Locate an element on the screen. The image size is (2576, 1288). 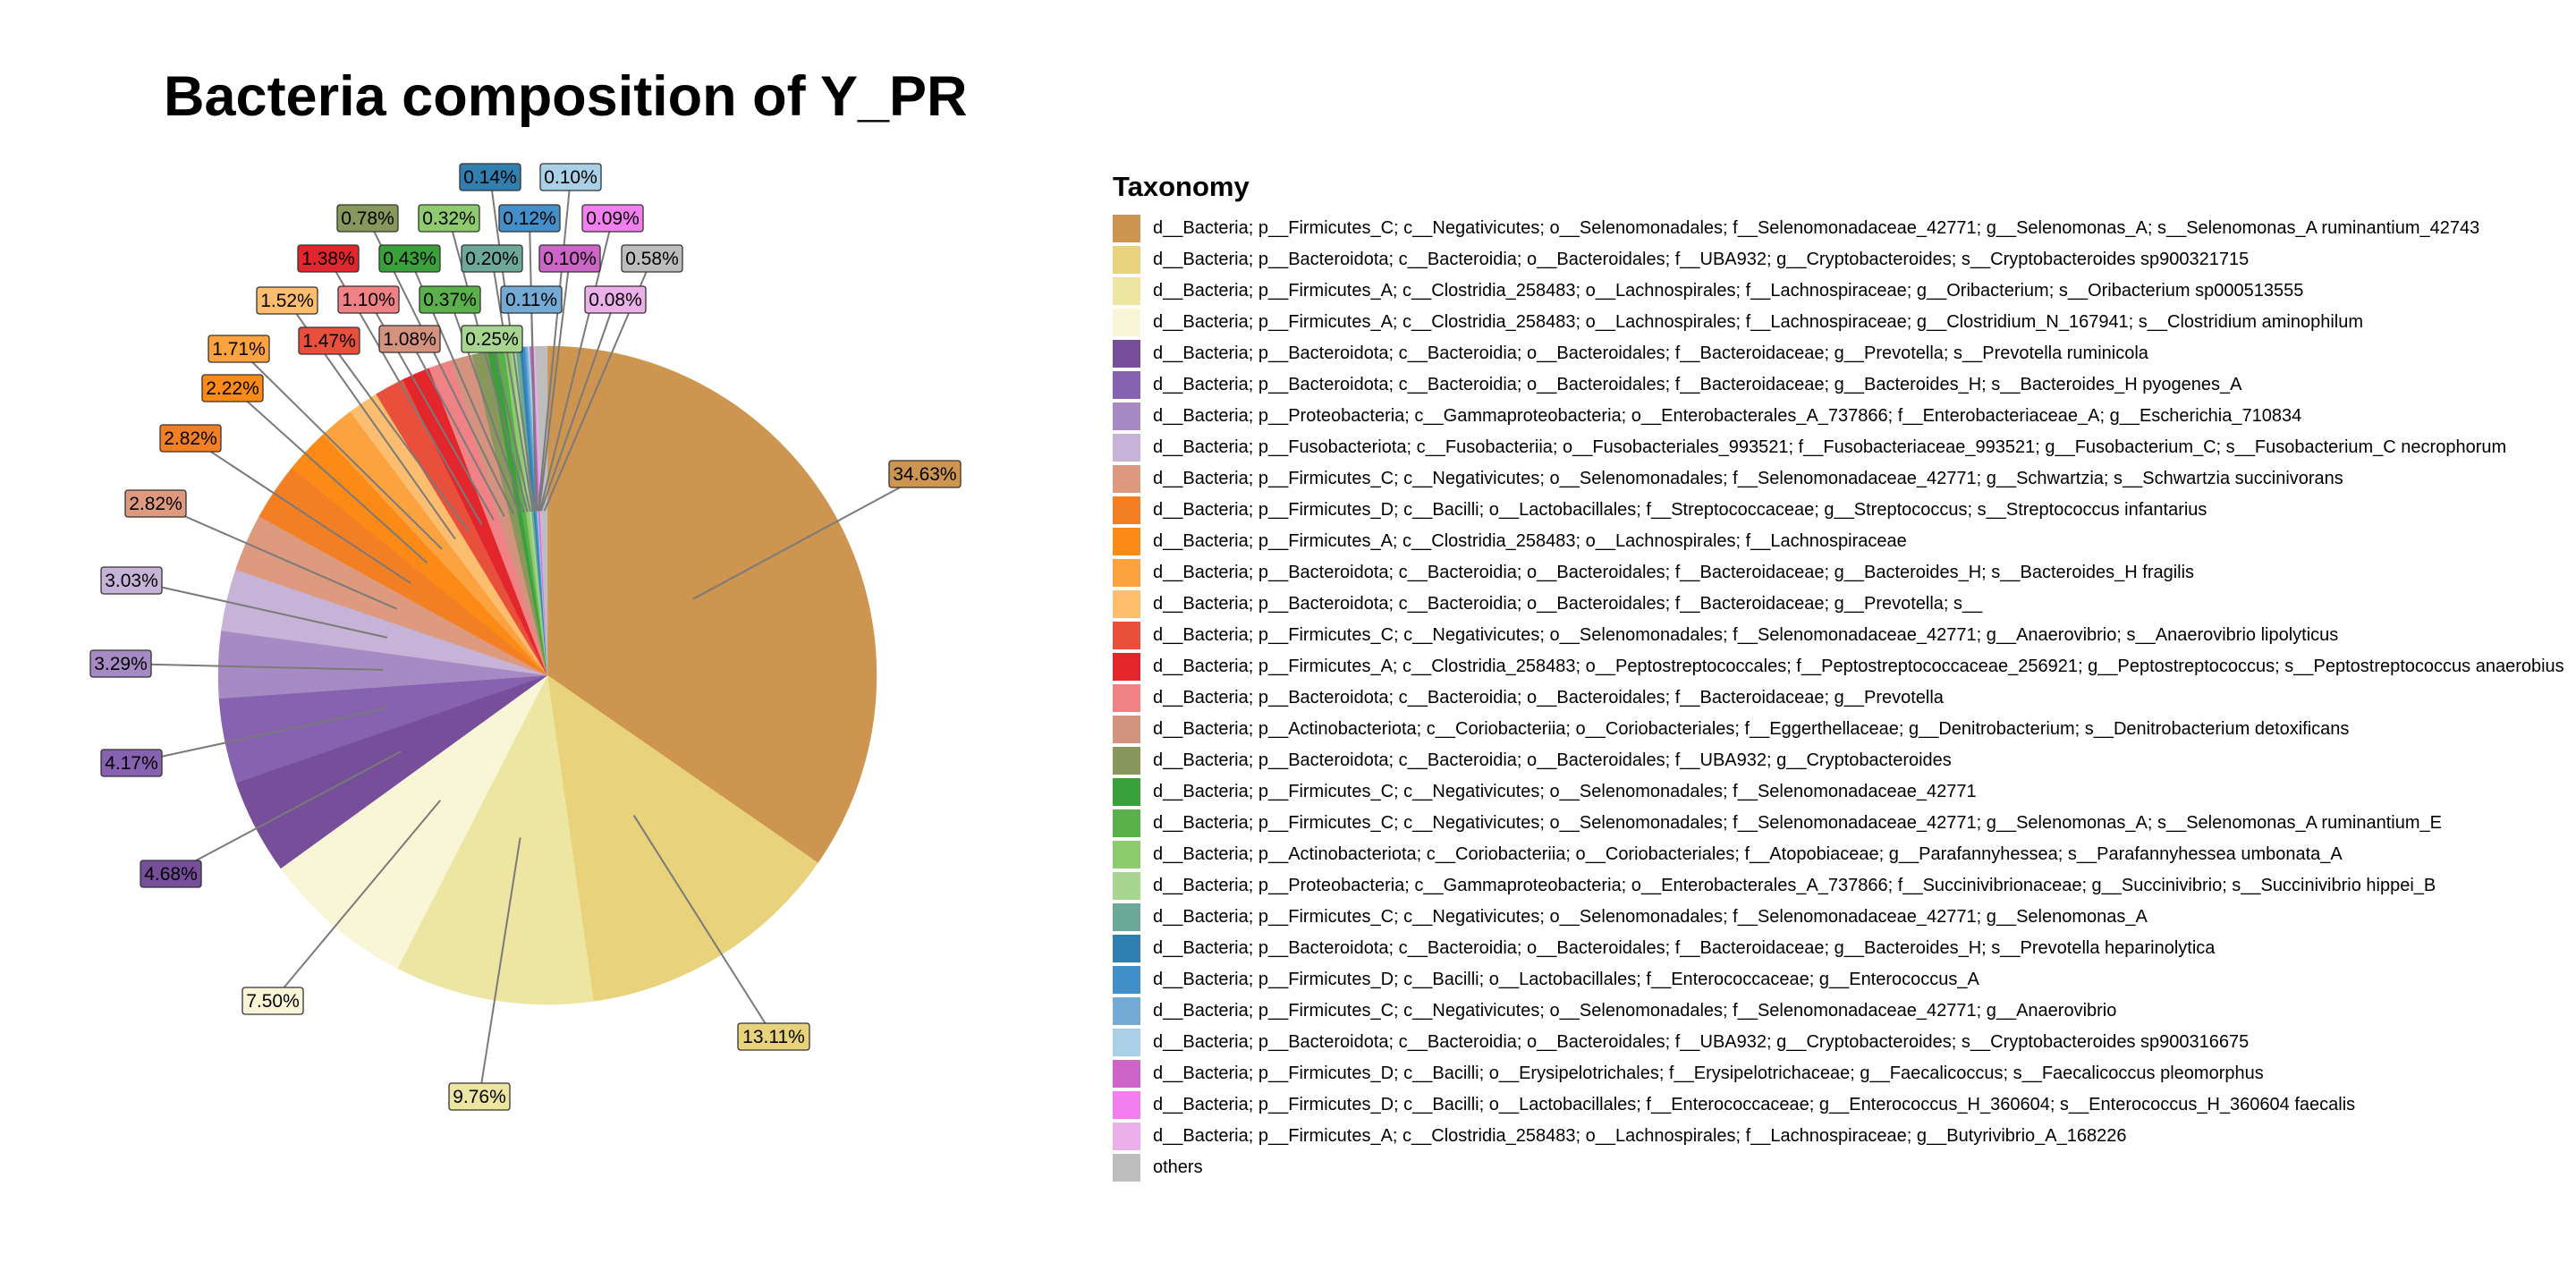
percentage-label: 3.03% is located at coordinates (131, 580).